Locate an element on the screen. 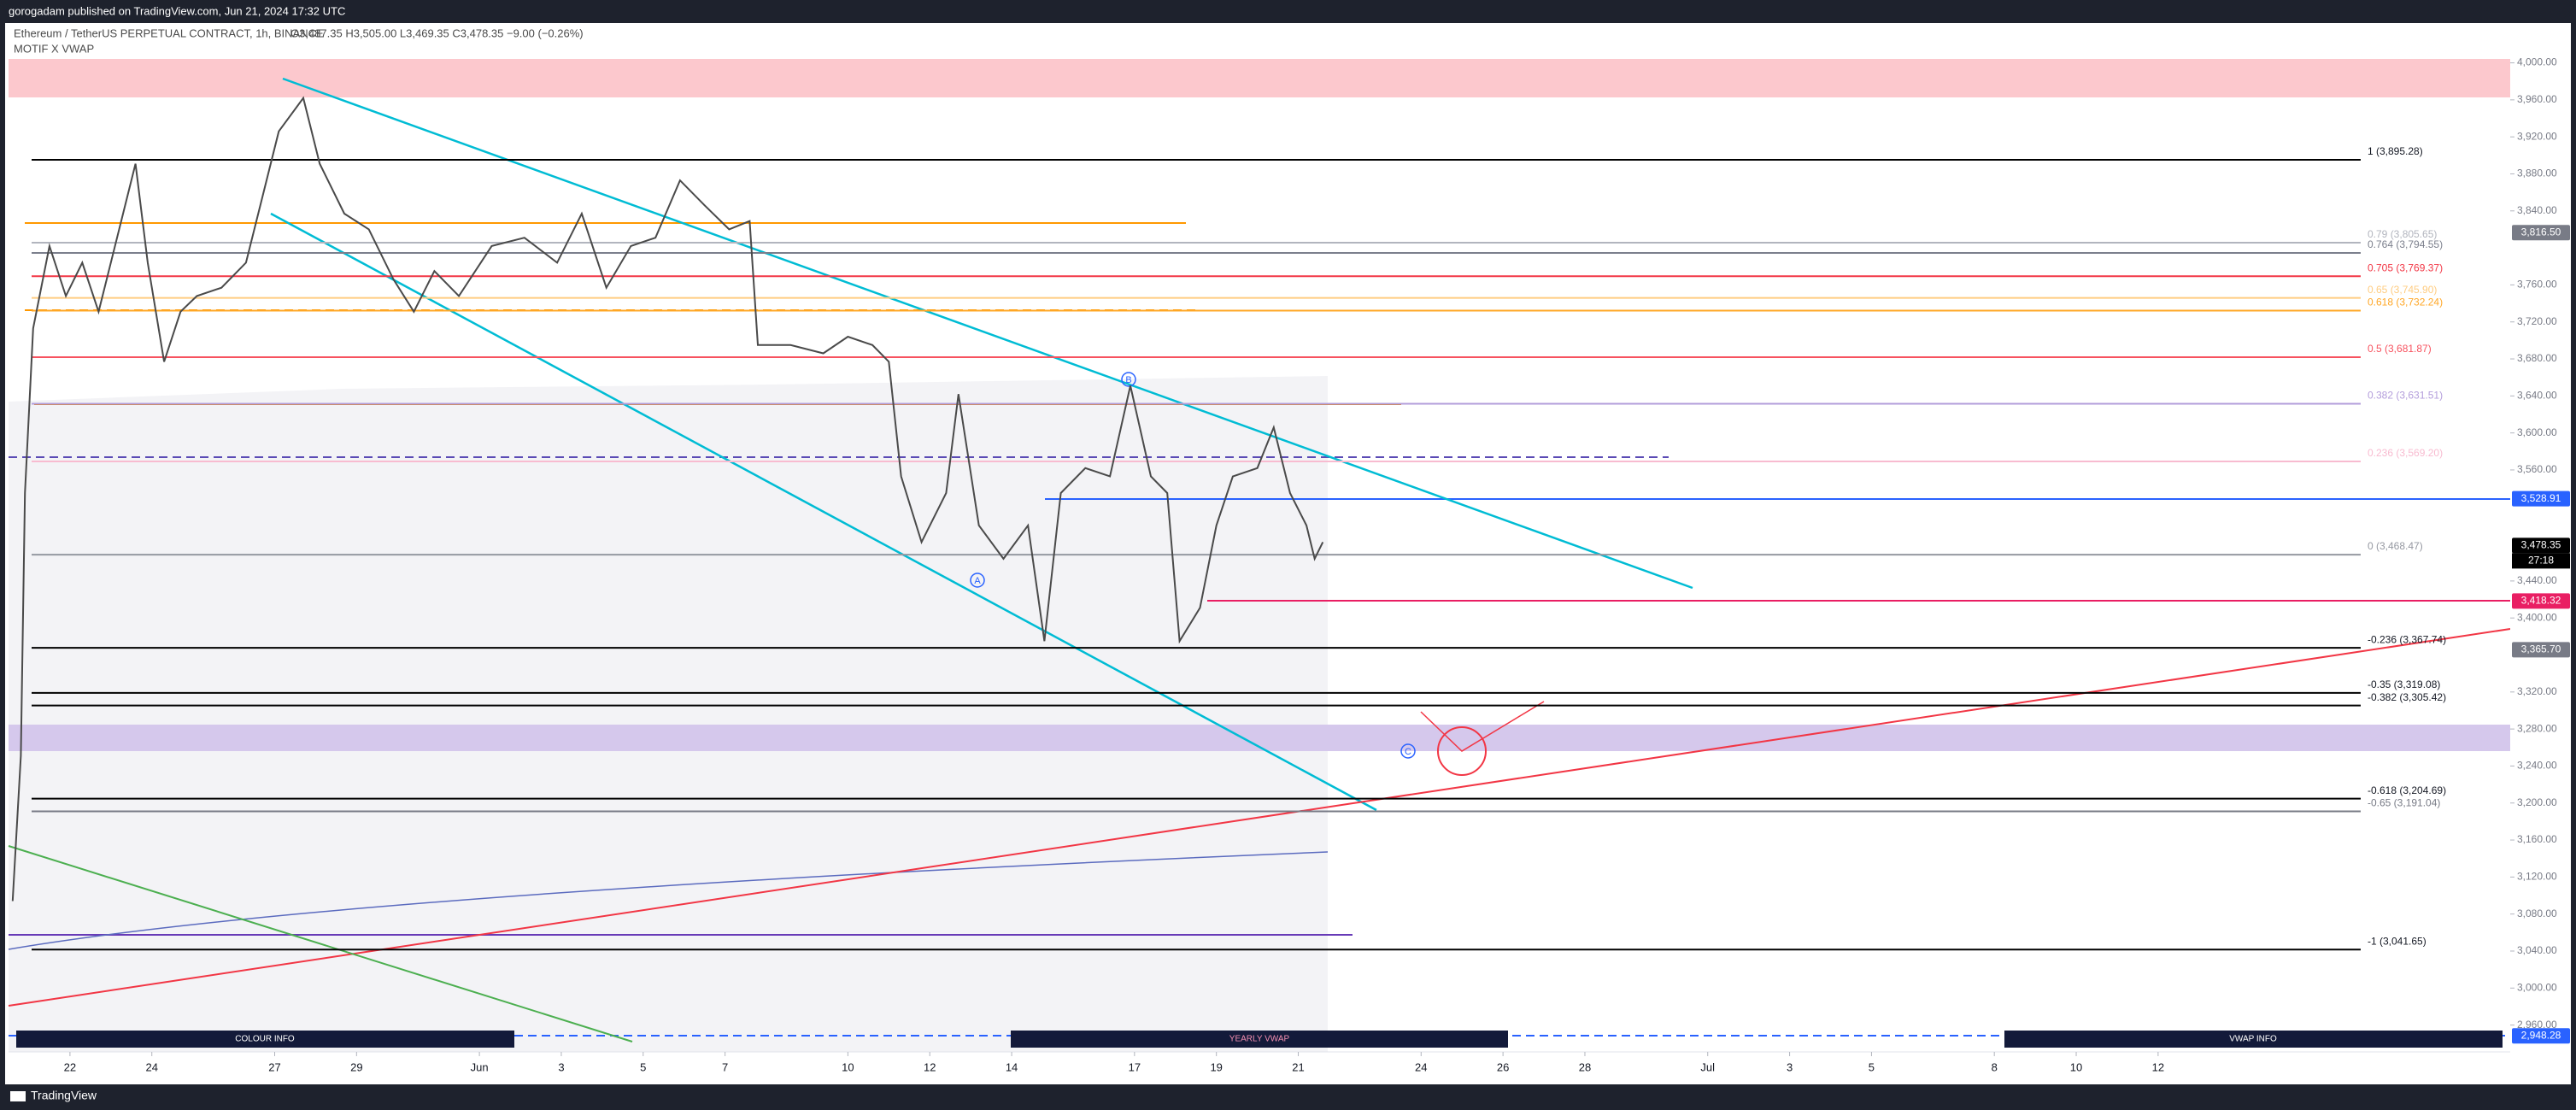  fib-label: -0.65 (3,191.04) is located at coordinates (2404, 803).